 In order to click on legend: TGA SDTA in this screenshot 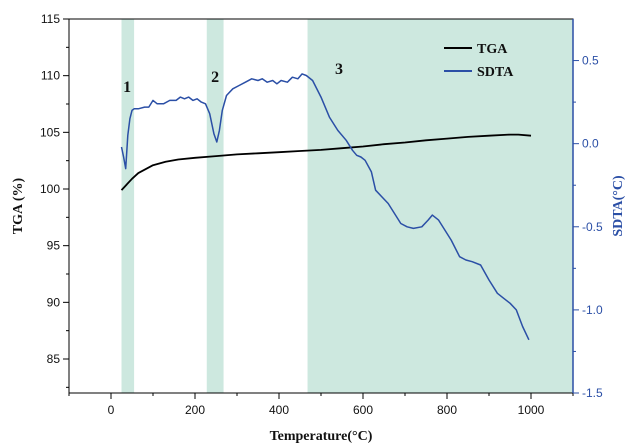, I will do `click(479, 61)`.